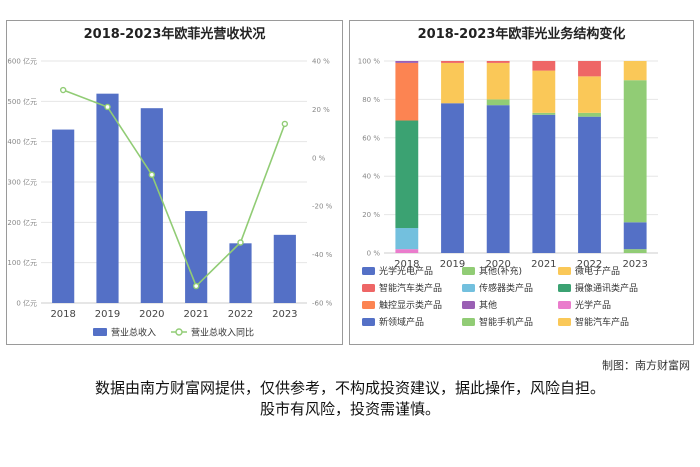 This screenshot has height=467, width=700. What do you see at coordinates (371, 100) in the screenshot?
I see `y-tick-label: 80 %` at bounding box center [371, 100].